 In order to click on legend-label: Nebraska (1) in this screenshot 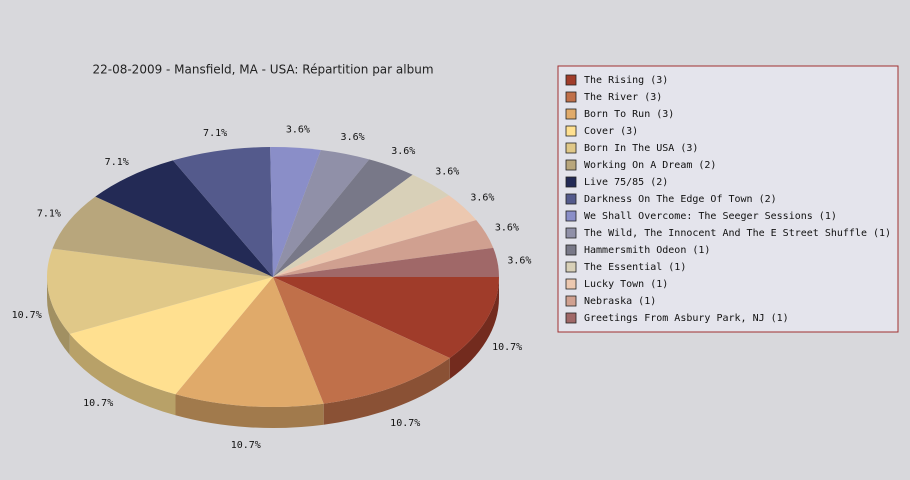, I will do `click(620, 301)`.